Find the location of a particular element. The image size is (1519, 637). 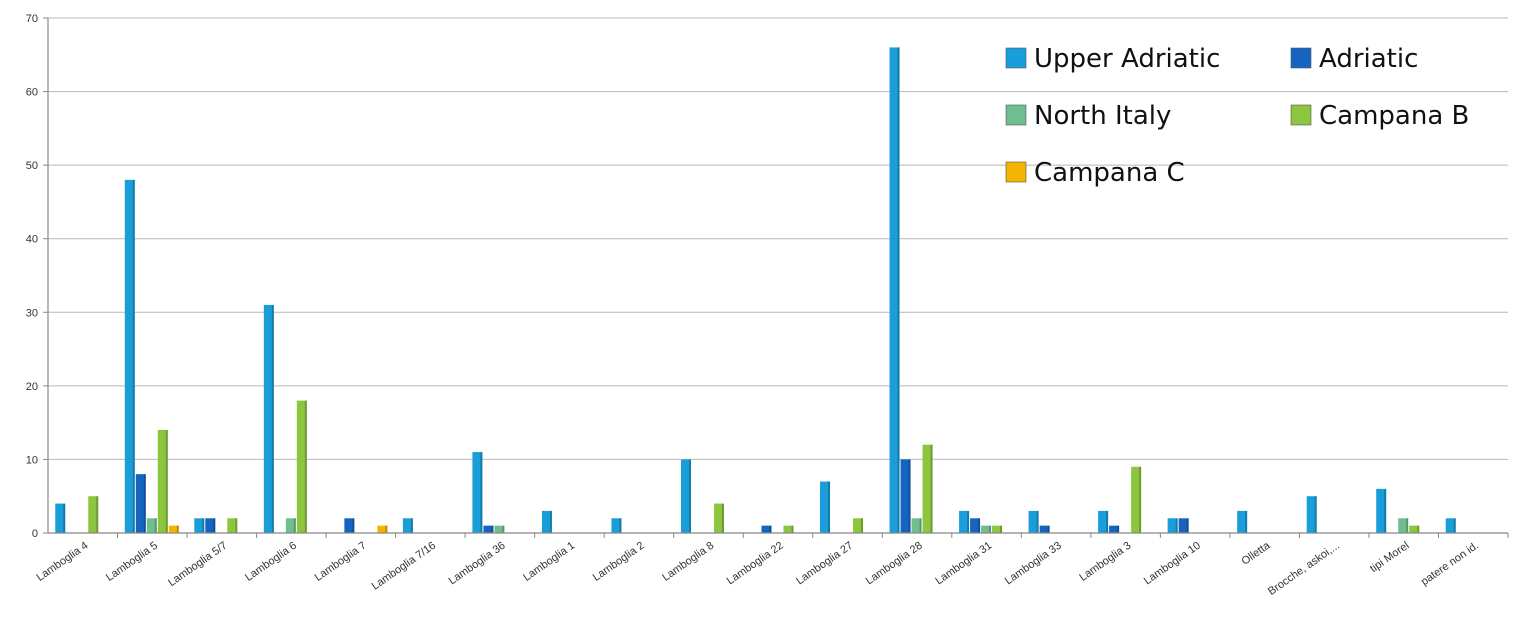

x-tick-label: tipi Morel is located at coordinates (1389, 557).